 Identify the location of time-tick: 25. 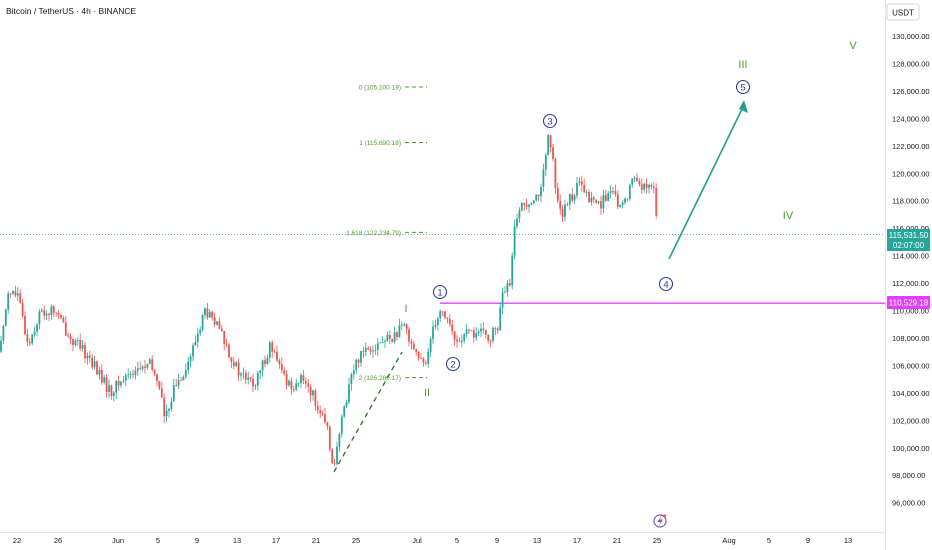
(657, 540).